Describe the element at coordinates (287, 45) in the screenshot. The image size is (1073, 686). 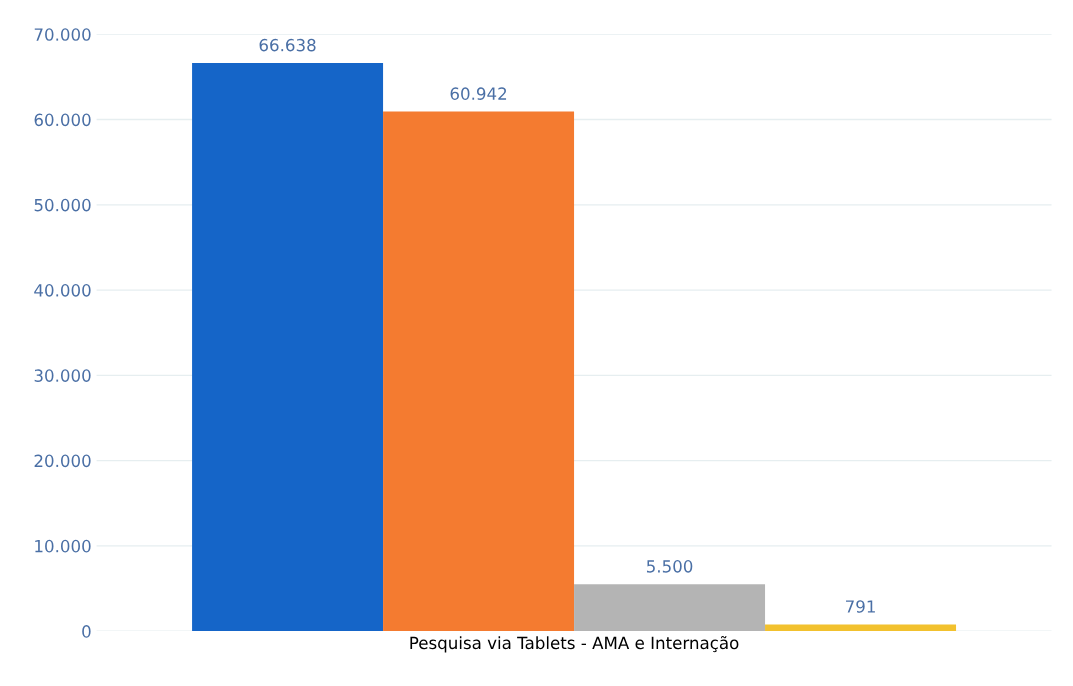
I see `data-label: 66.638` at that location.